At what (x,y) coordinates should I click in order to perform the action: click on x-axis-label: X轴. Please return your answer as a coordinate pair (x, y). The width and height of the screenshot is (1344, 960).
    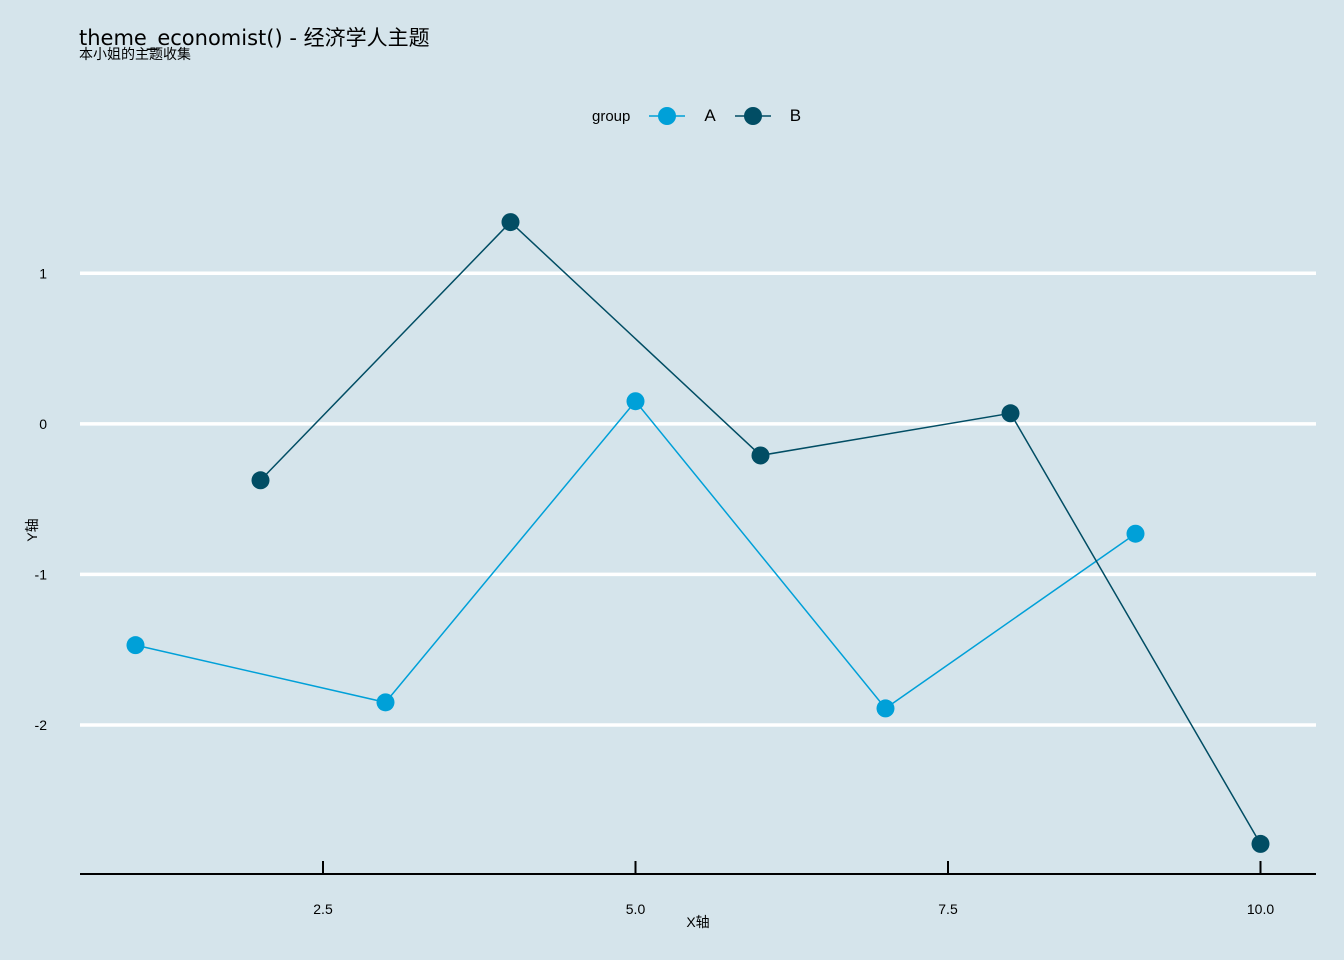
    Looking at the image, I should click on (697, 922).